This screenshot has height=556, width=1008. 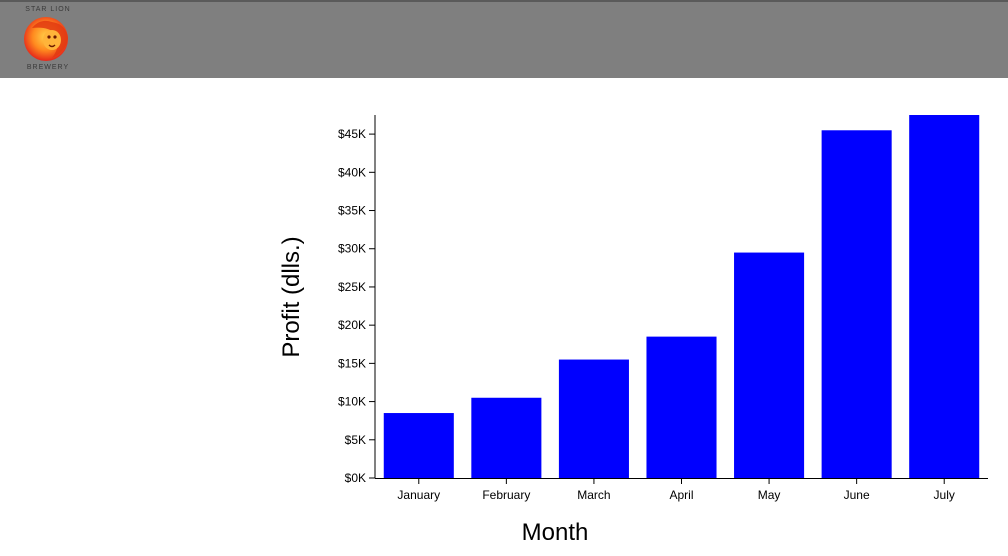 I want to click on brewery-logo: STAR LION BREWERY, so click(x=48, y=41).